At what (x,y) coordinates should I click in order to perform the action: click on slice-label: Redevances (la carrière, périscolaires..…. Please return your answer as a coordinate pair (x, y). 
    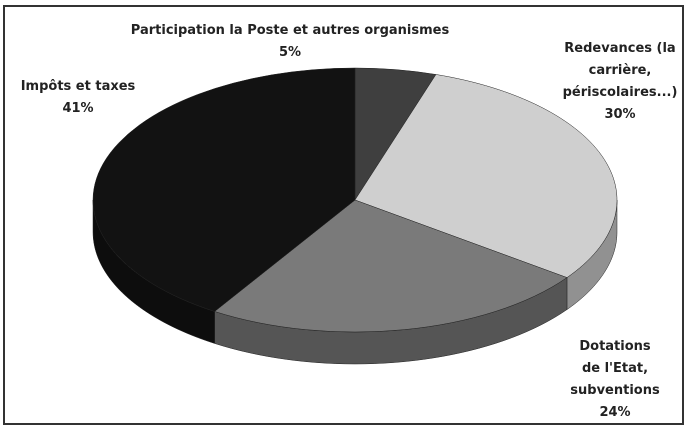
    Looking at the image, I should click on (616, 82).